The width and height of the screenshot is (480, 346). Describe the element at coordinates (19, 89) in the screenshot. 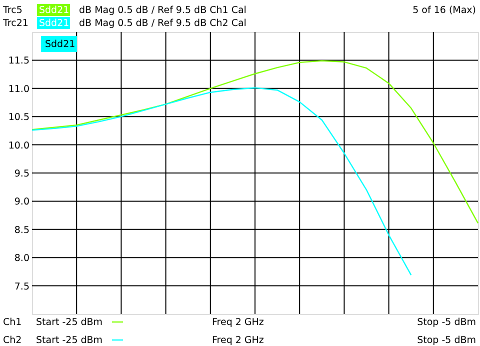

I see `y-tick-label: 11.0` at that location.